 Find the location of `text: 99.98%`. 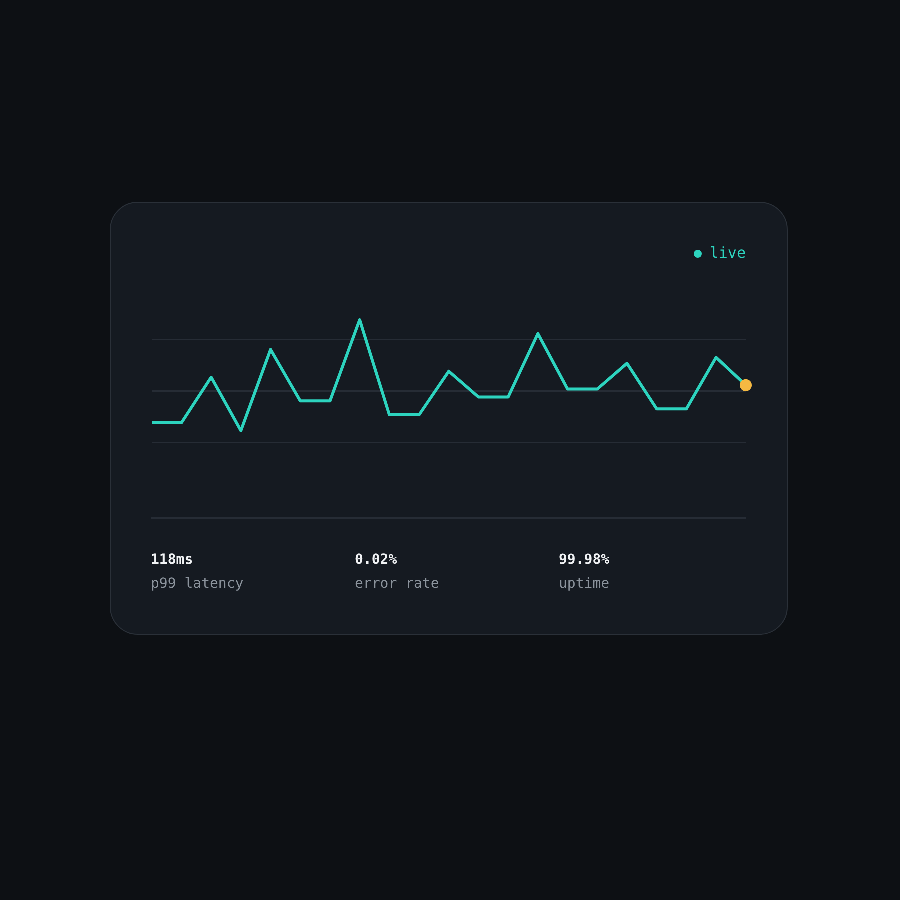

text: 99.98% is located at coordinates (584, 560).